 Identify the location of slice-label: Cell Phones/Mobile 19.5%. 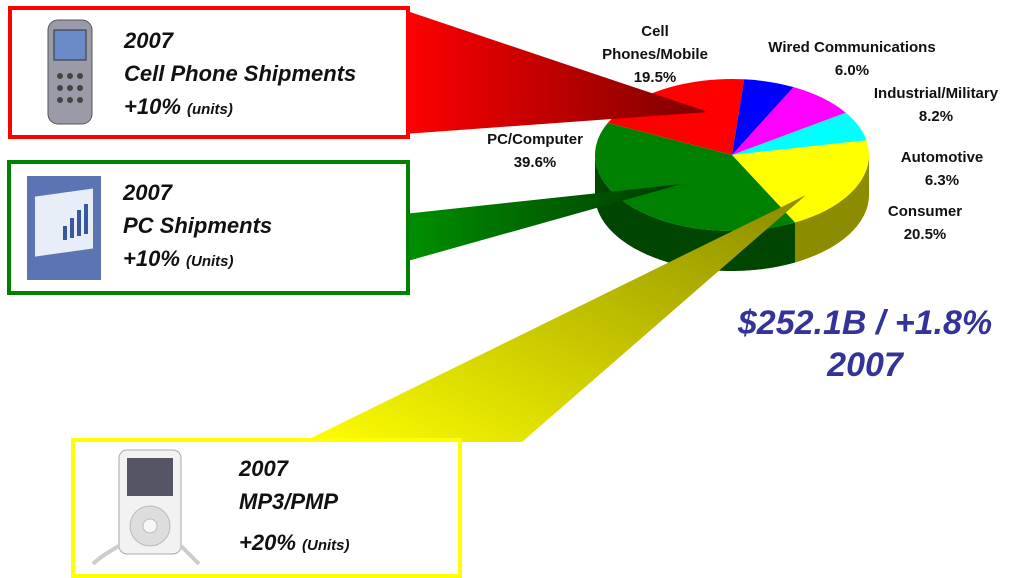
(655, 54).